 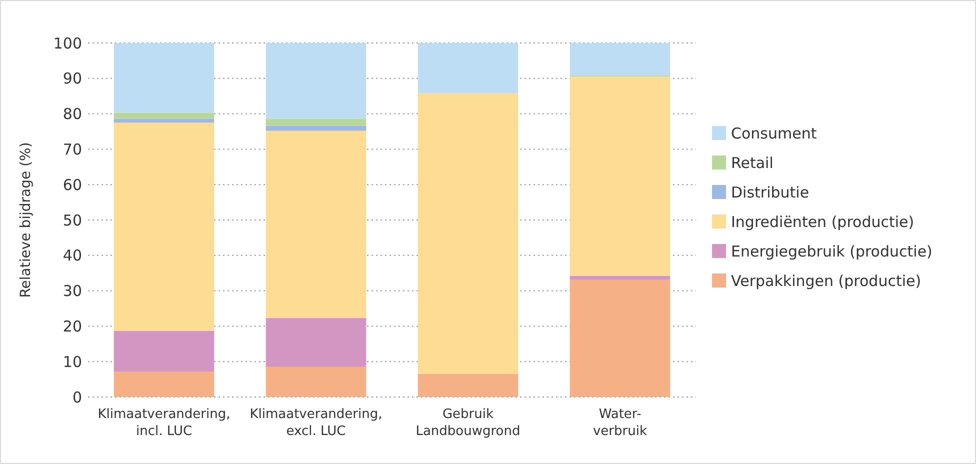 What do you see at coordinates (72, 114) in the screenshot?
I see `y-tick-label: 80` at bounding box center [72, 114].